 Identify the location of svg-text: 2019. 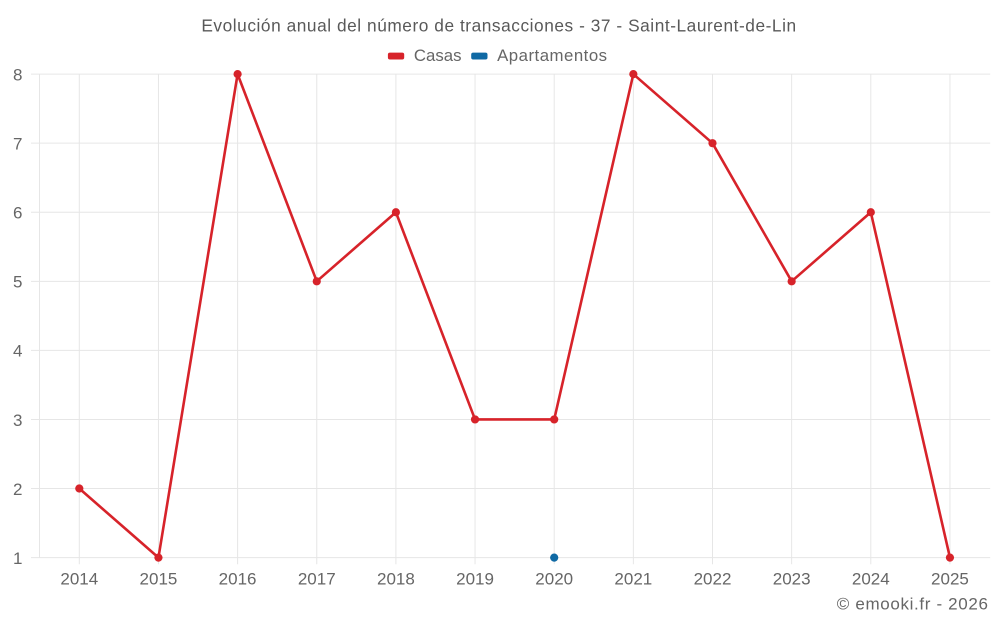
(475, 578).